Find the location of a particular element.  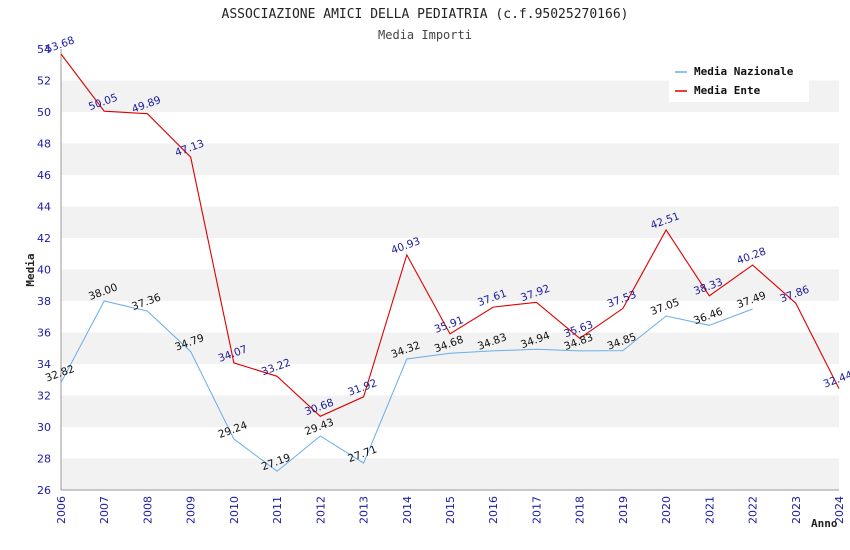

y-tick-label: 42 is located at coordinates (44, 238).